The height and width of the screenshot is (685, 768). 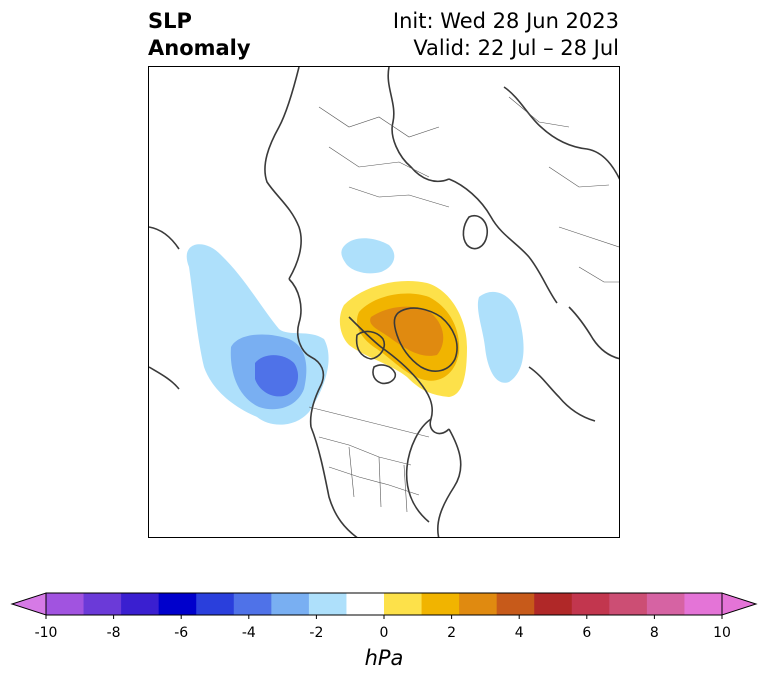 I want to click on colorbar-tick-label: 4, so click(x=519, y=633).